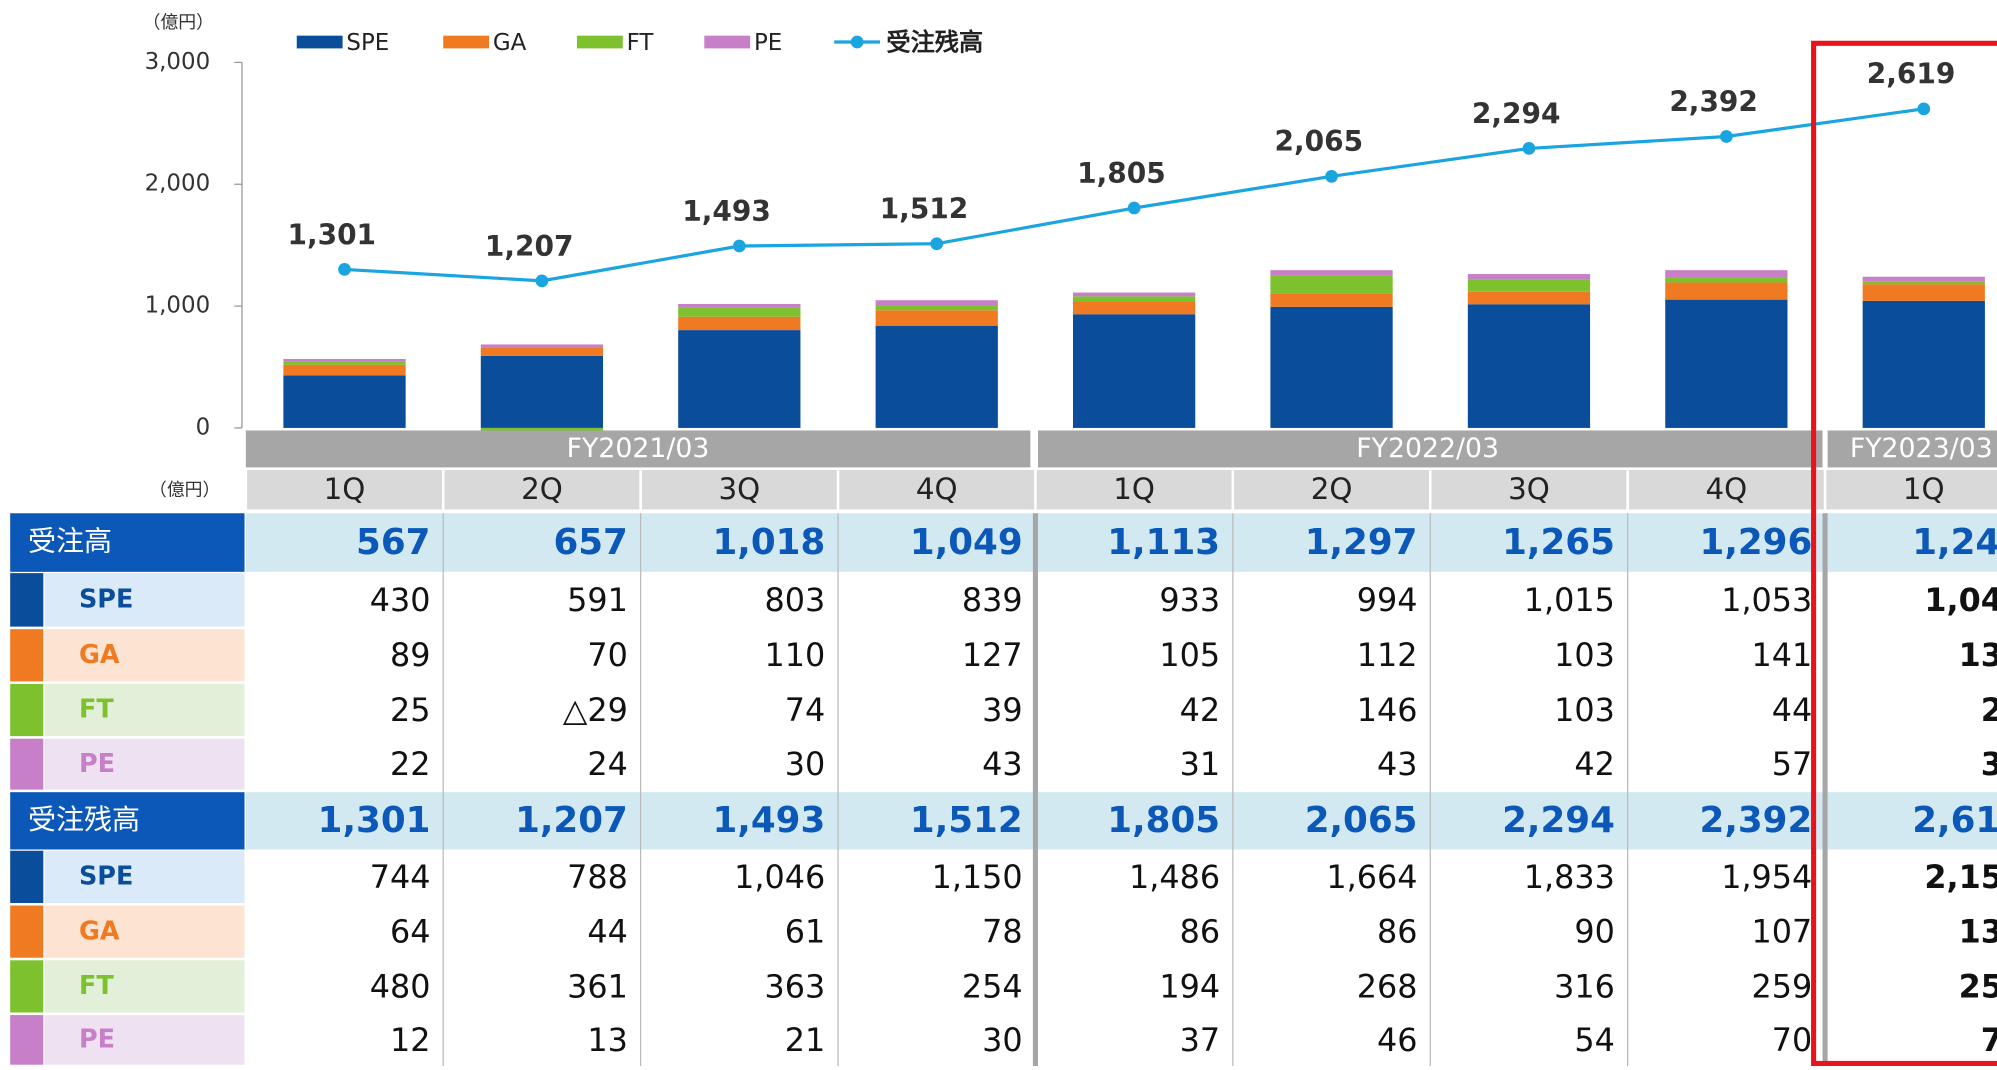 Image resolution: width=1997 pixels, height=1070 pixels. What do you see at coordinates (178, 22) in the screenshot?
I see `y-unit: （億円）` at bounding box center [178, 22].